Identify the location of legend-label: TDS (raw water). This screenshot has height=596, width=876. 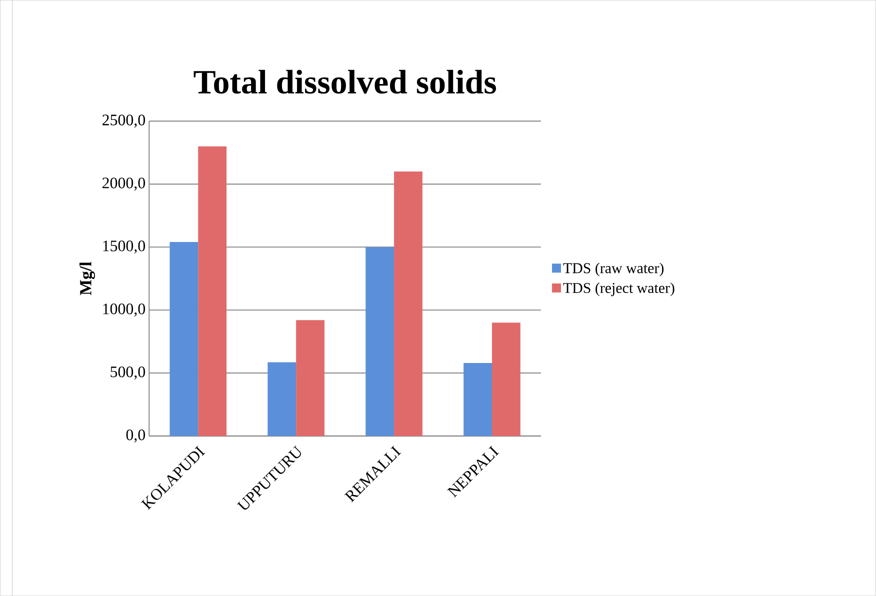
(613, 269).